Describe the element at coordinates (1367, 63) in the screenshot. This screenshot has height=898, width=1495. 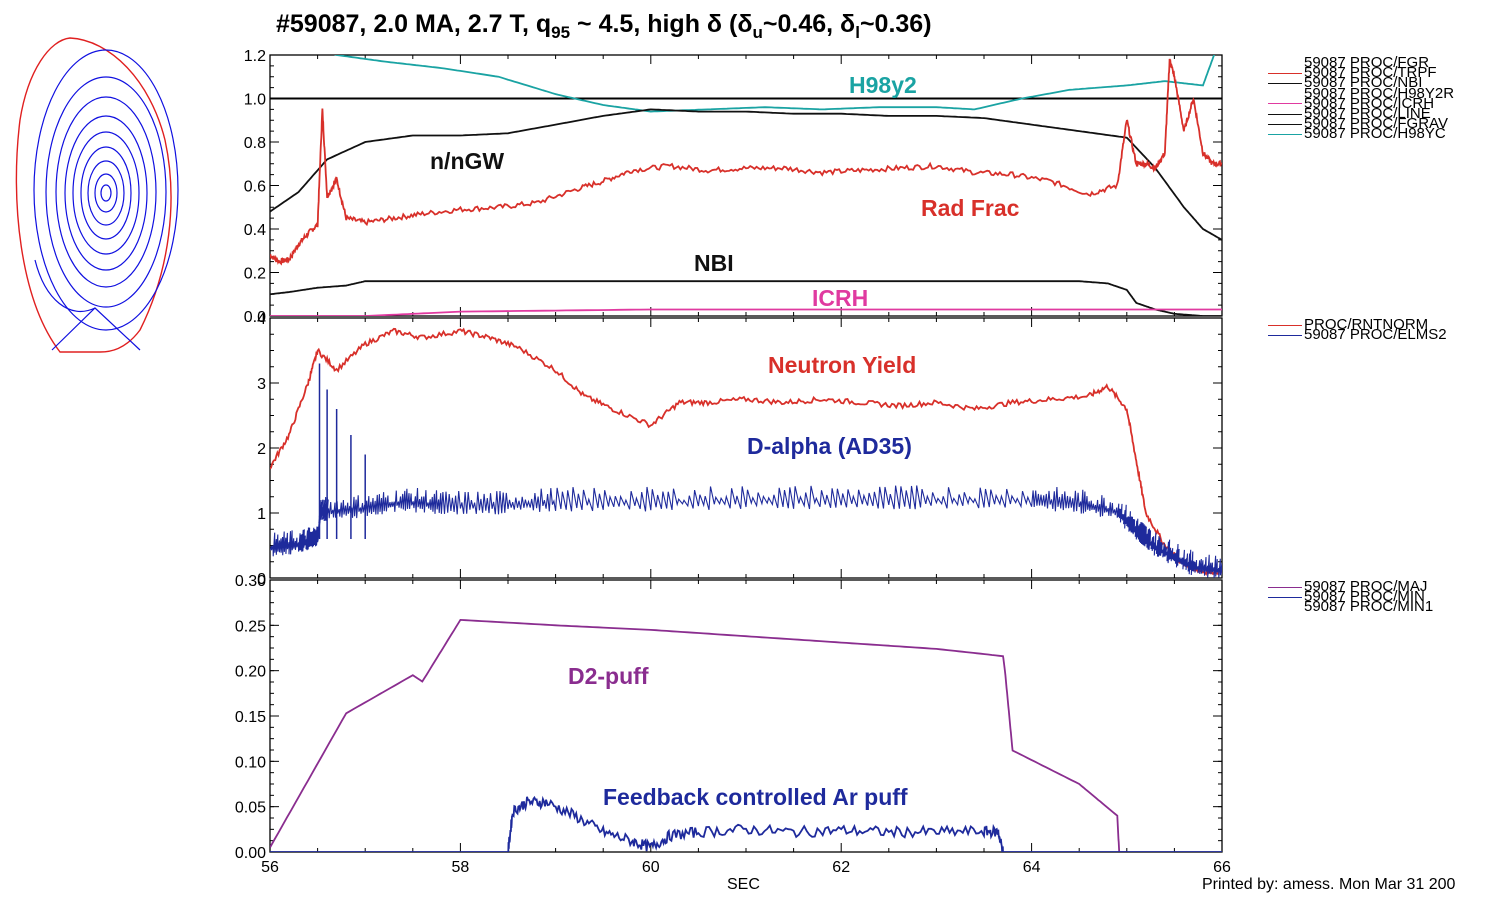
I see `legend-label: 59087 PROC/FGR` at that location.